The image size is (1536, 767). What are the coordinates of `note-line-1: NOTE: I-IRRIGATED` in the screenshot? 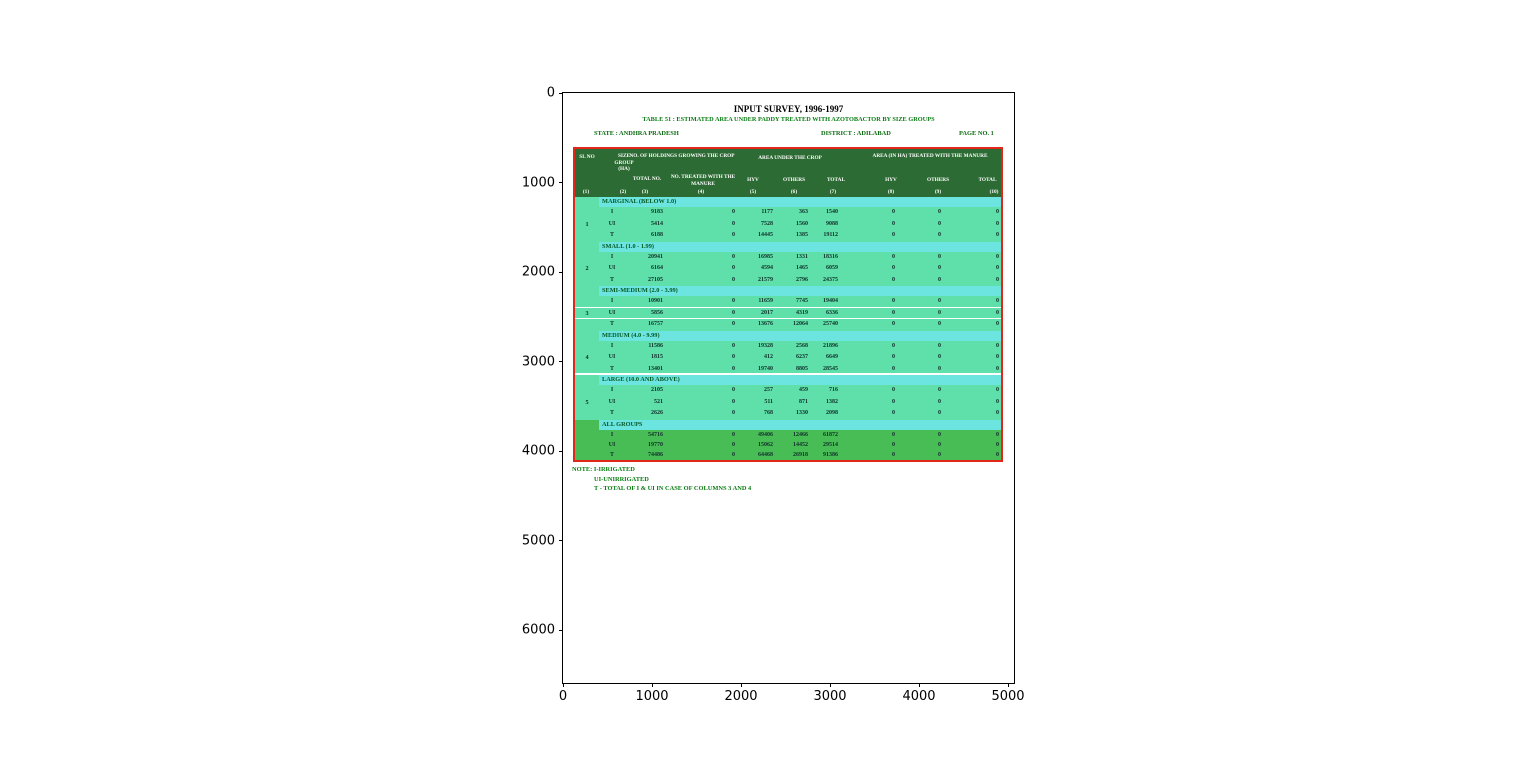 It's located at (603, 469).